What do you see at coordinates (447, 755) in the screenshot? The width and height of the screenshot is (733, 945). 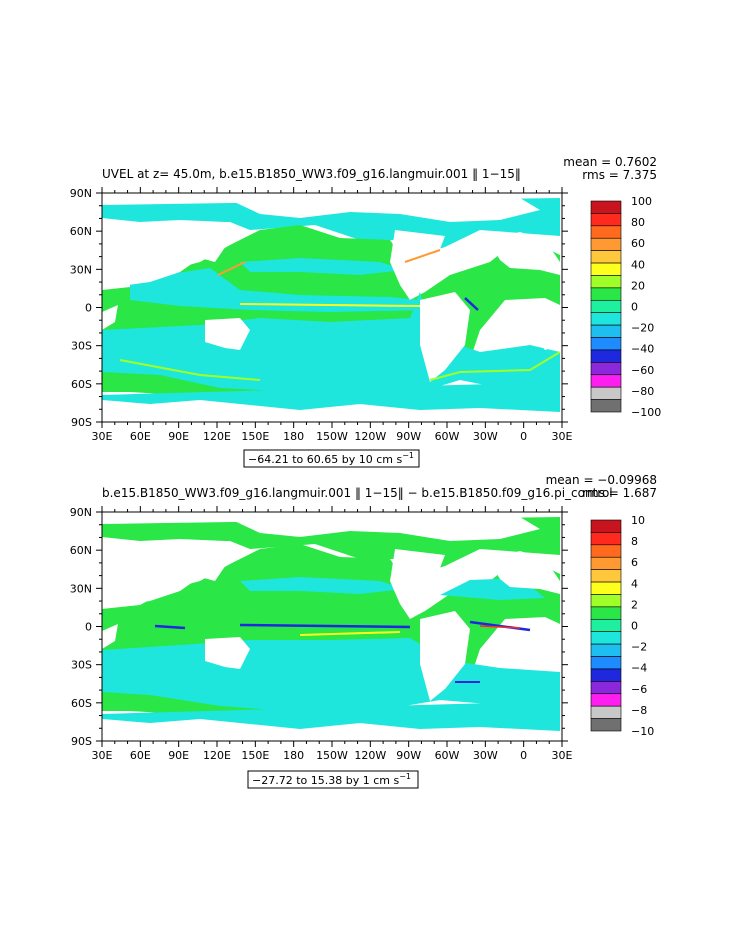 I see `x-tick-label: 60W` at bounding box center [447, 755].